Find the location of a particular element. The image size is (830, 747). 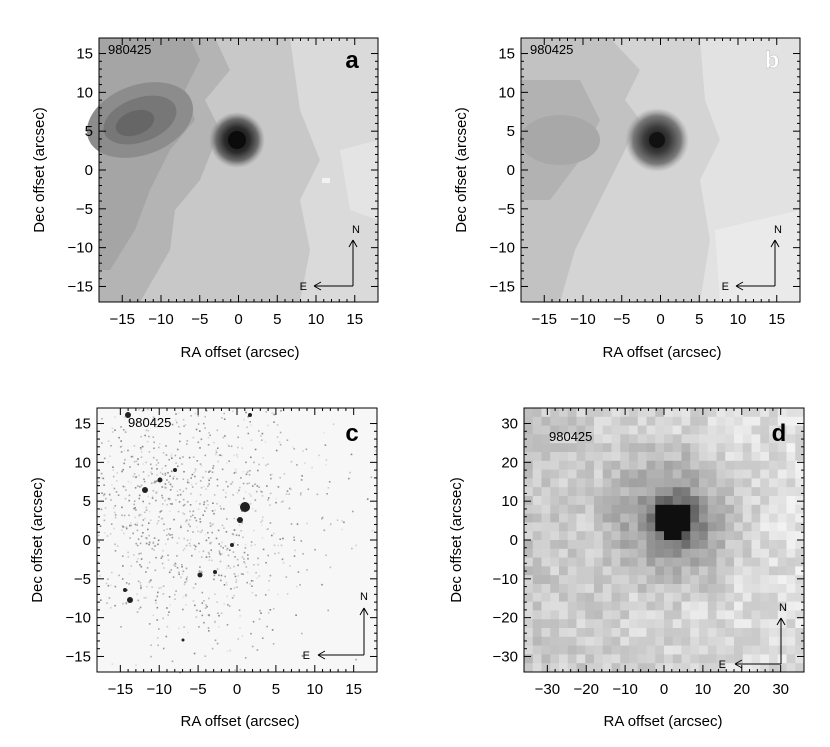

ticks-b: −15 −15 −10 −10 −5 −5 0 0 5 5 10 10 15 15 is located at coordinates (645, 183).